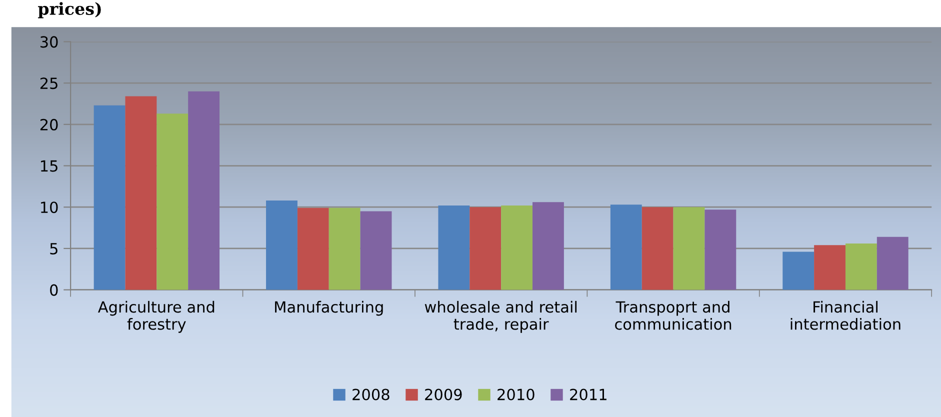 The height and width of the screenshot is (417, 941). I want to click on x-tick-label: Financial intermediation, so click(845, 315).